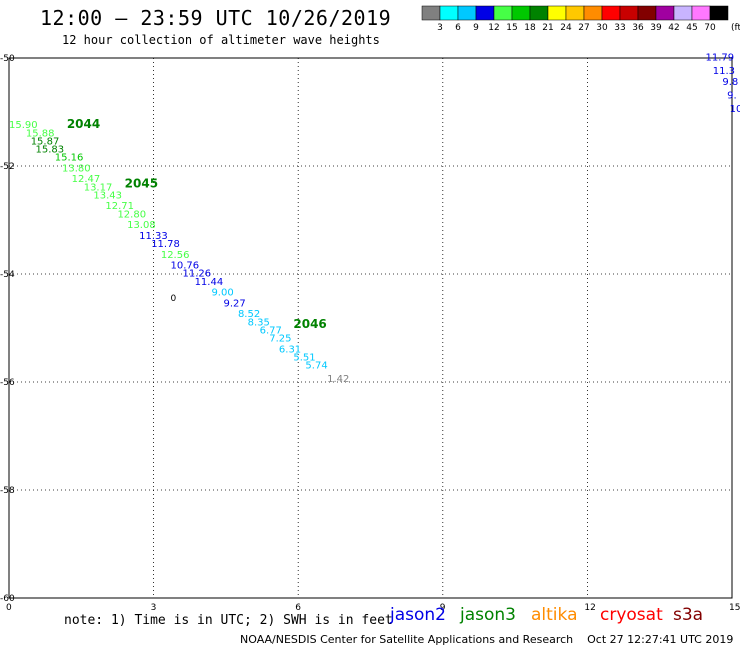  What do you see at coordinates (280, 339) in the screenshot?
I see `wave-height-value: 7.25` at bounding box center [280, 339].